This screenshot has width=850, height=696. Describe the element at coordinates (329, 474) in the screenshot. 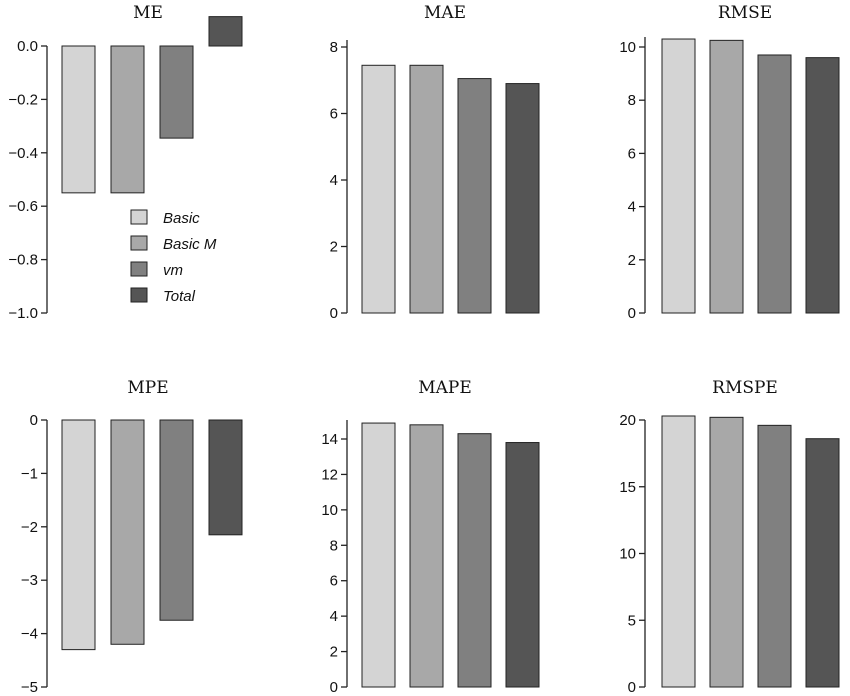

I see `y-tick-label: 12` at that location.